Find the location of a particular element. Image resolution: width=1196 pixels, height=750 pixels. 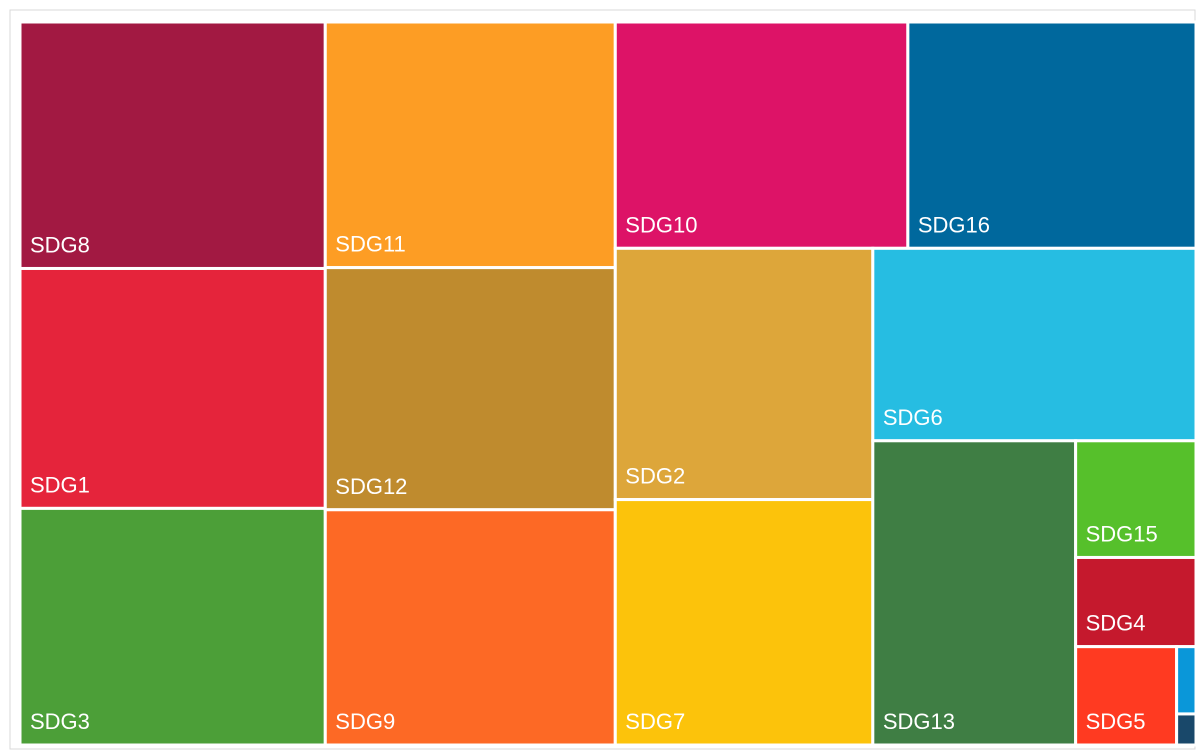

tile-label: SDG16 is located at coordinates (954, 224).